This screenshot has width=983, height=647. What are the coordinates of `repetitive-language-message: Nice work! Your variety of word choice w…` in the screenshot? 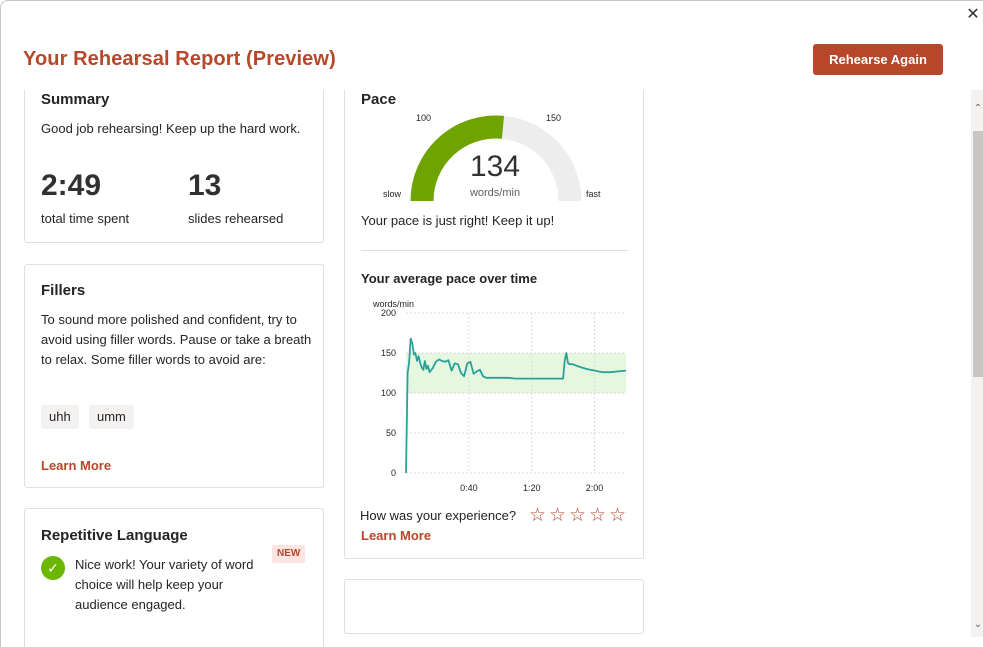 It's located at (164, 584).